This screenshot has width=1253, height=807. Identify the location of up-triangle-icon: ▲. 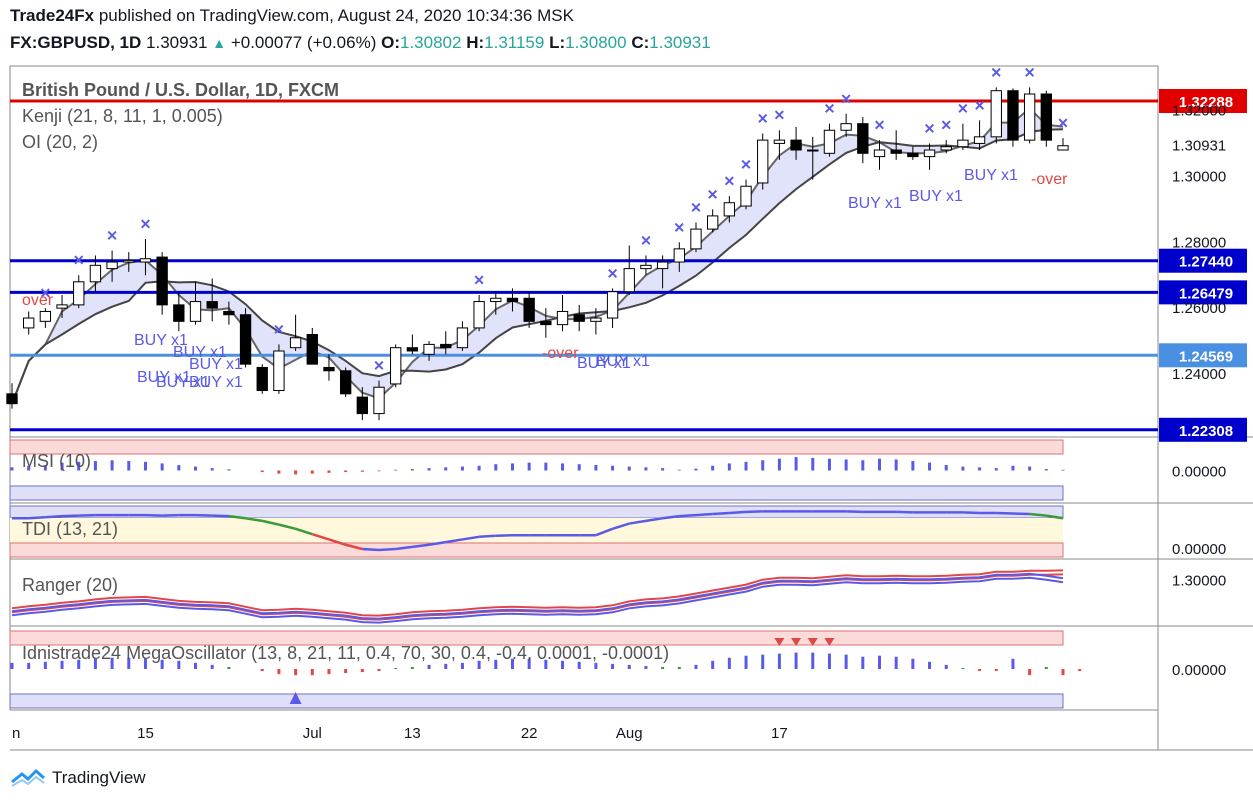
(219, 43).